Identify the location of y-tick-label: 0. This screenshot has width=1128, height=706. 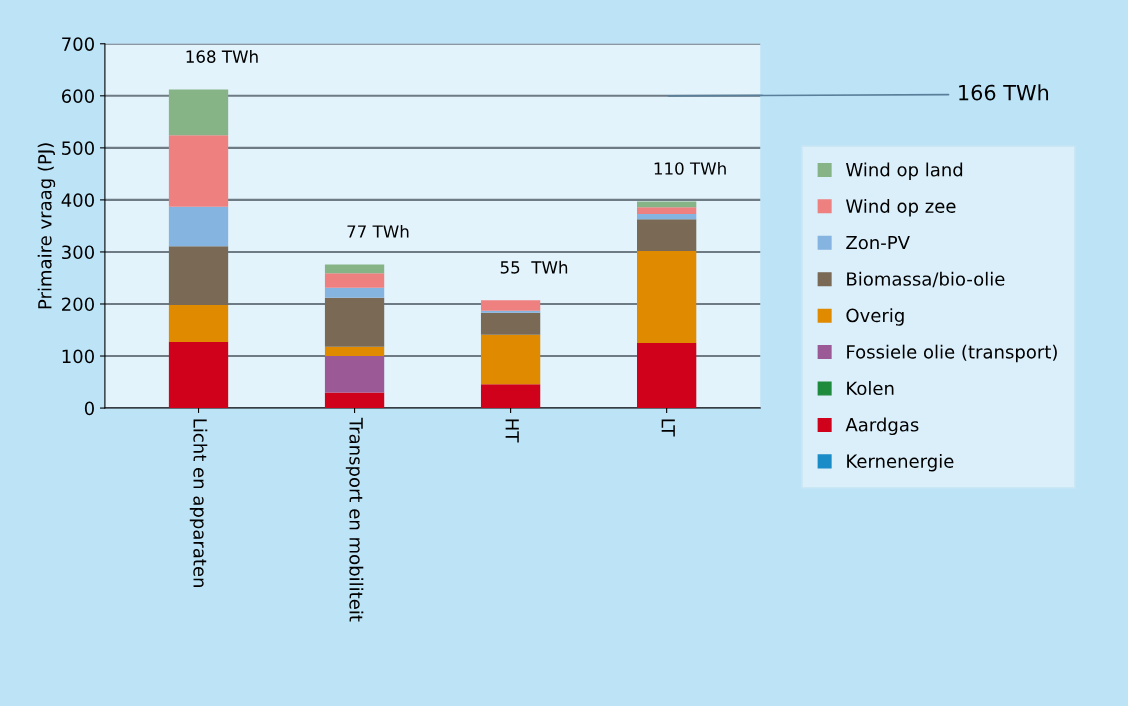
(89, 408).